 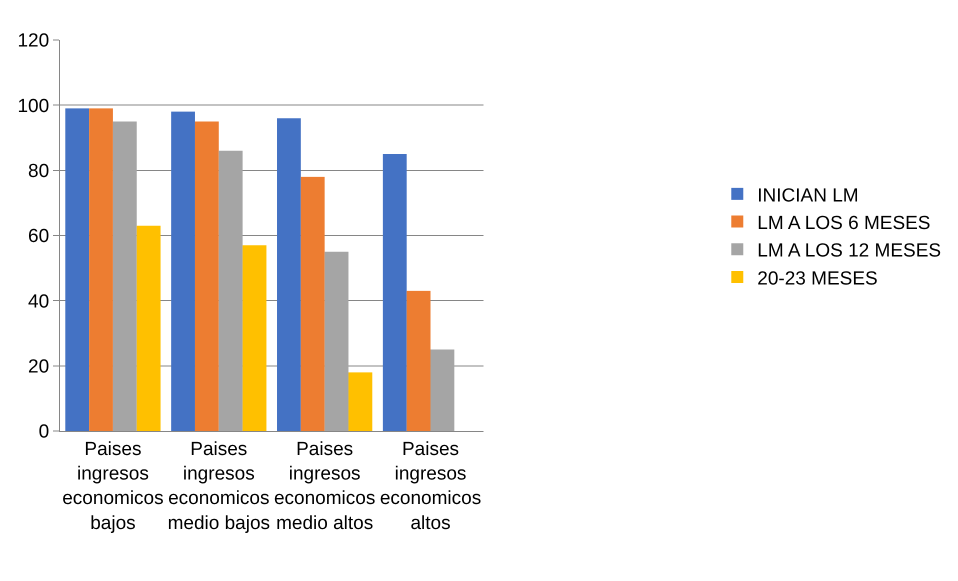 What do you see at coordinates (325, 486) in the screenshot?
I see `x-tick-label: Paises ingresos economicos medio altos` at bounding box center [325, 486].